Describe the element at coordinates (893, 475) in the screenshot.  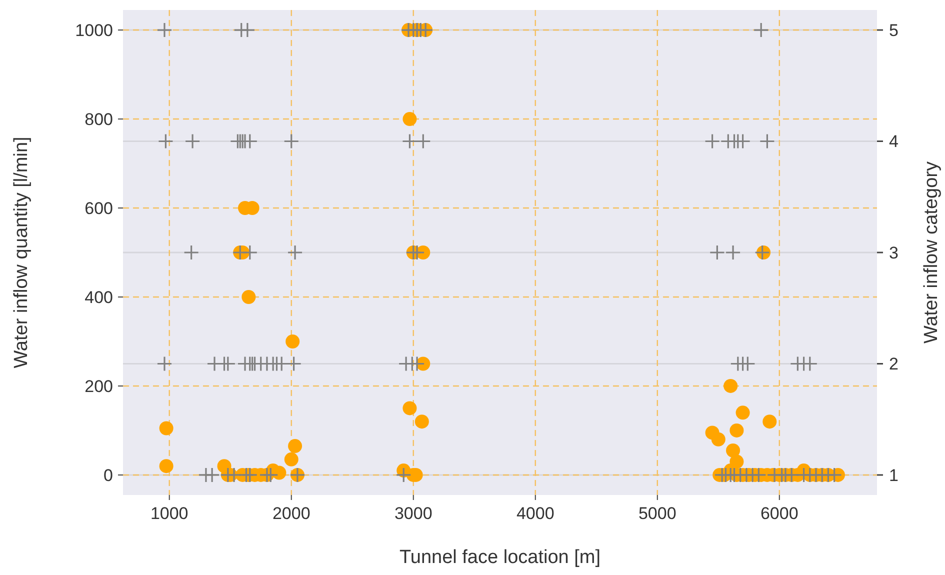
I see `y2-tick-label: 1` at that location.